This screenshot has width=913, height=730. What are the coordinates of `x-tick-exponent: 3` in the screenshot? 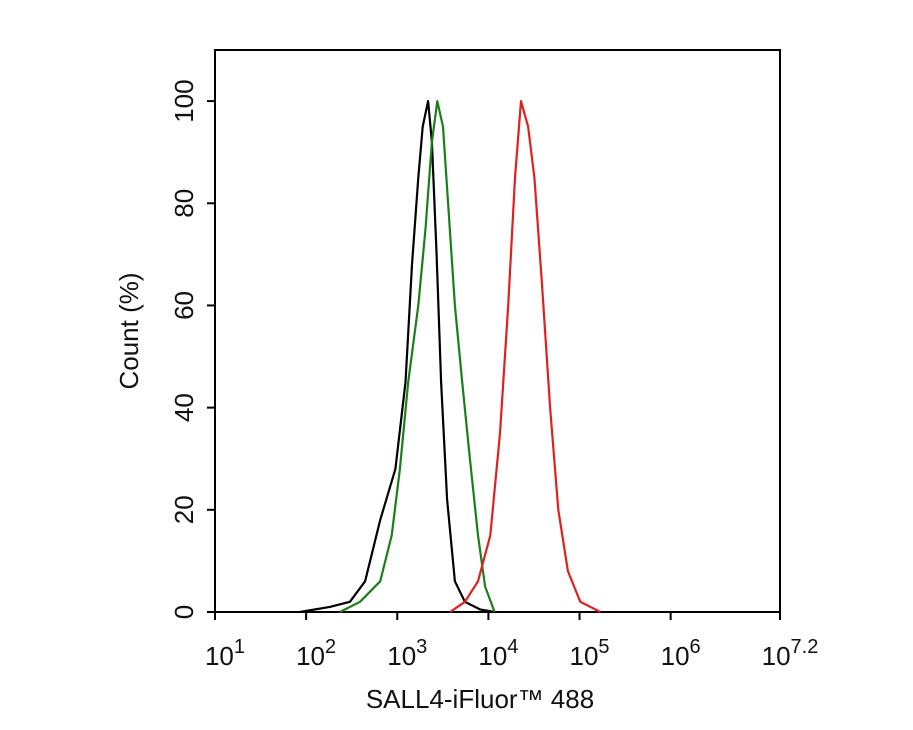 It's located at (421, 647).